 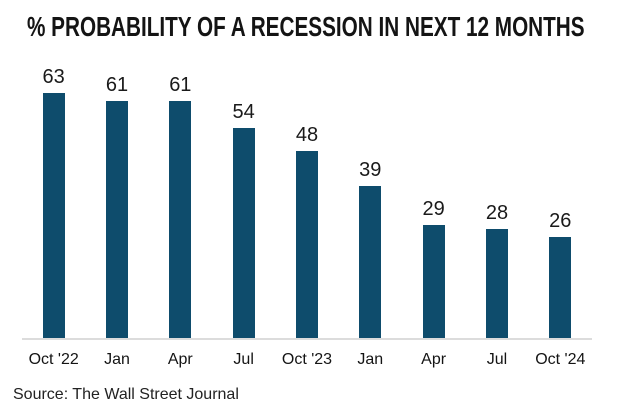 What do you see at coordinates (53, 359) in the screenshot?
I see `x-axis-tick-label: Oct '22` at bounding box center [53, 359].